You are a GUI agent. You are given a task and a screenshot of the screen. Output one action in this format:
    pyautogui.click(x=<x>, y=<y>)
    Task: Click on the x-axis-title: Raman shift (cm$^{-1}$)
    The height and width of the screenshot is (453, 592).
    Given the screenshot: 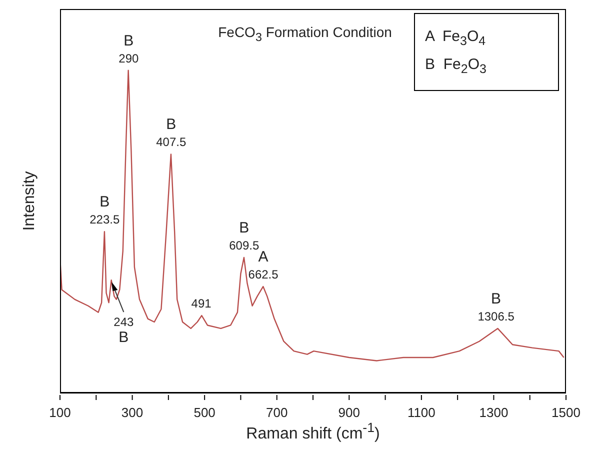 What is the action you would take?
    pyautogui.click(x=313, y=432)
    